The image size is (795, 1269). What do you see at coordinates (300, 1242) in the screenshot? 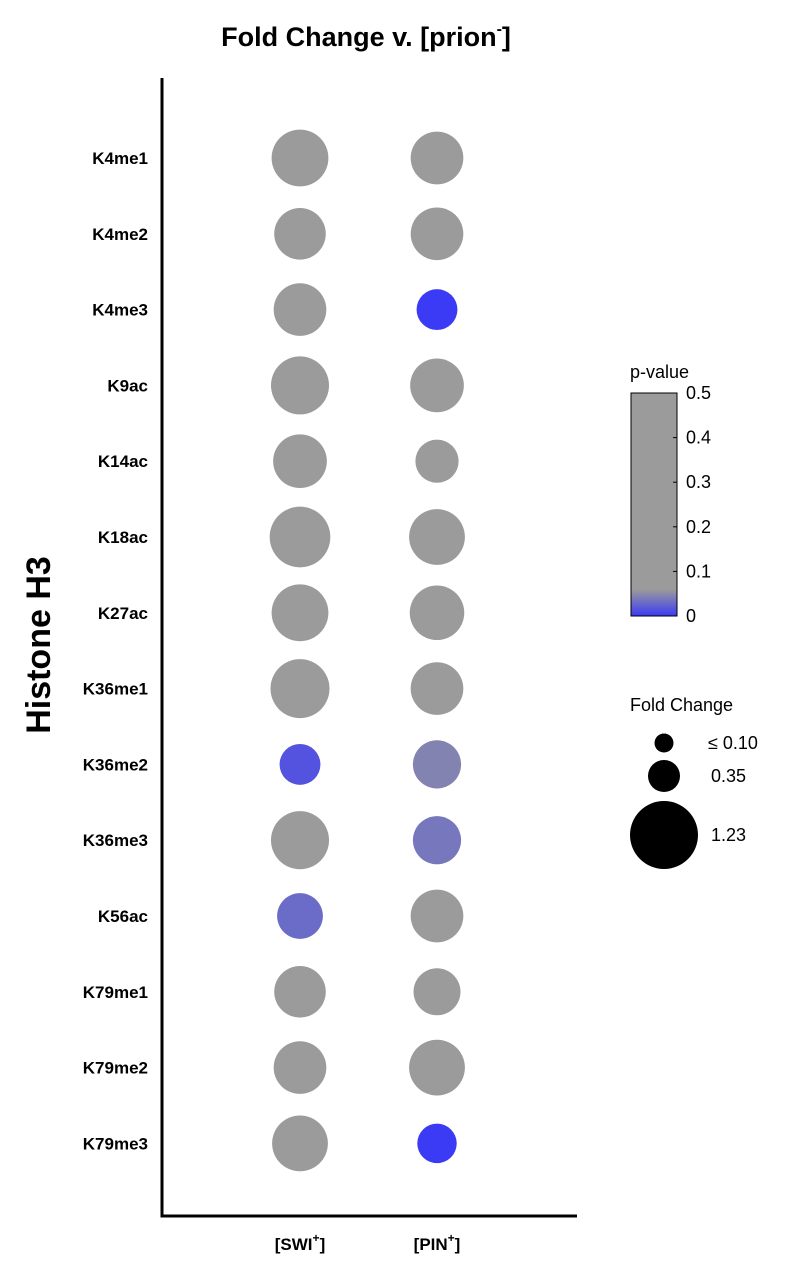
I see `column-label-0: [SWI+]` at bounding box center [300, 1242].